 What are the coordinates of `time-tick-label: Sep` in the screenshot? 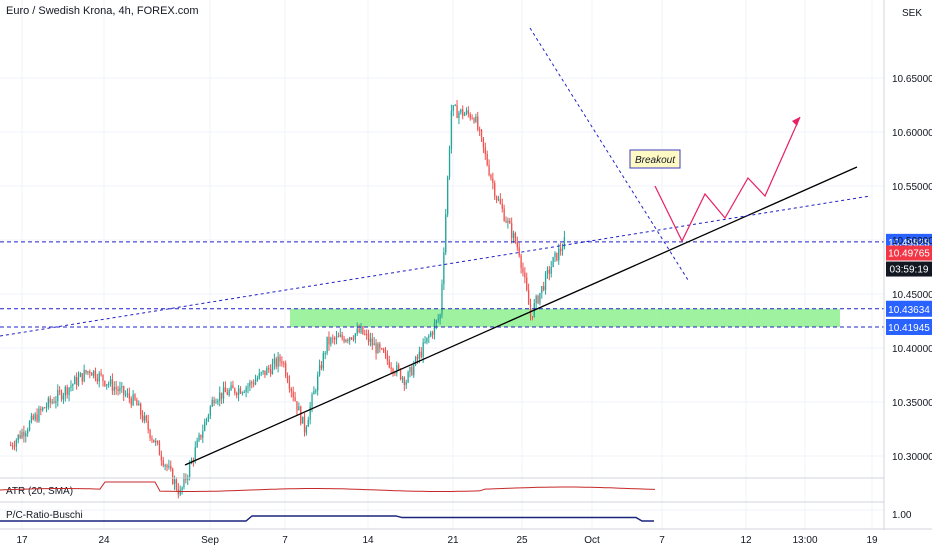 It's located at (210, 540).